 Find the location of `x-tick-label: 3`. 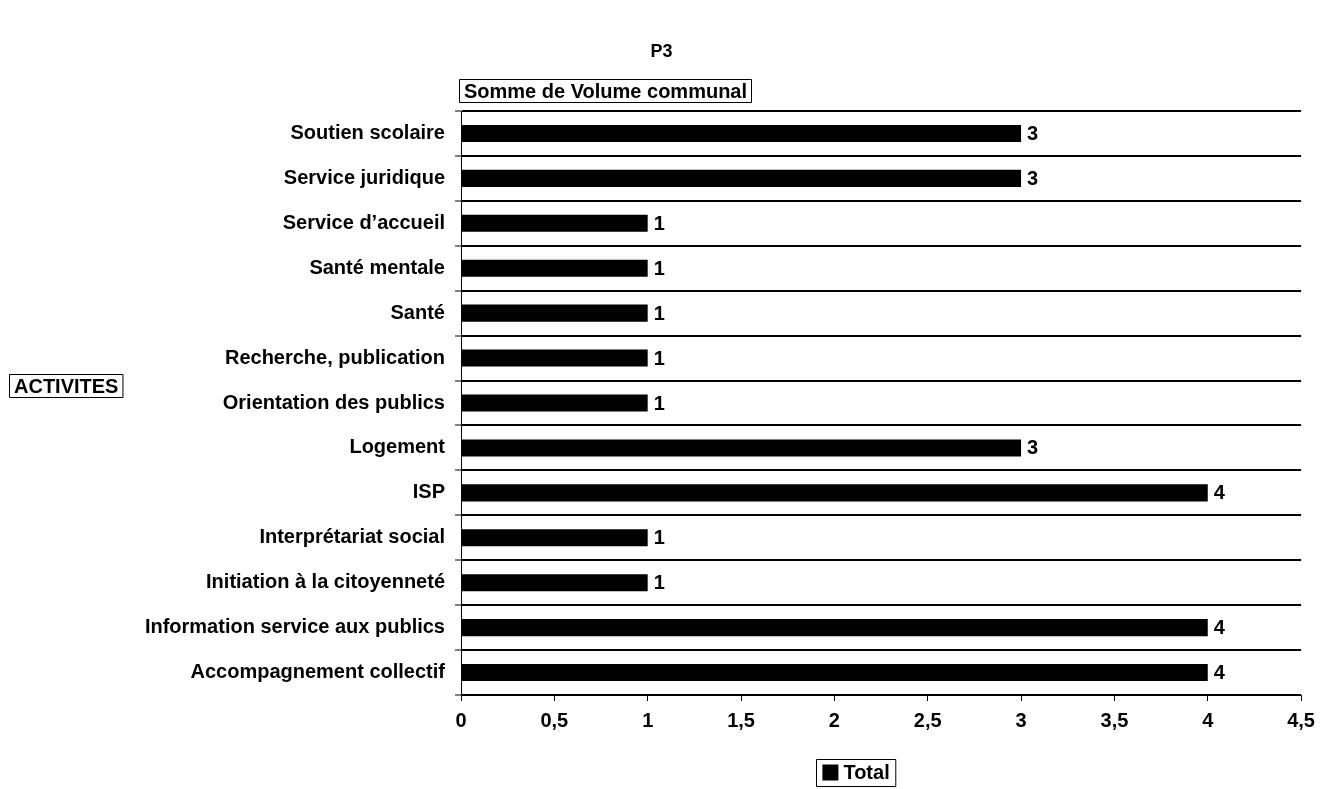

x-tick-label: 3 is located at coordinates (1021, 719).